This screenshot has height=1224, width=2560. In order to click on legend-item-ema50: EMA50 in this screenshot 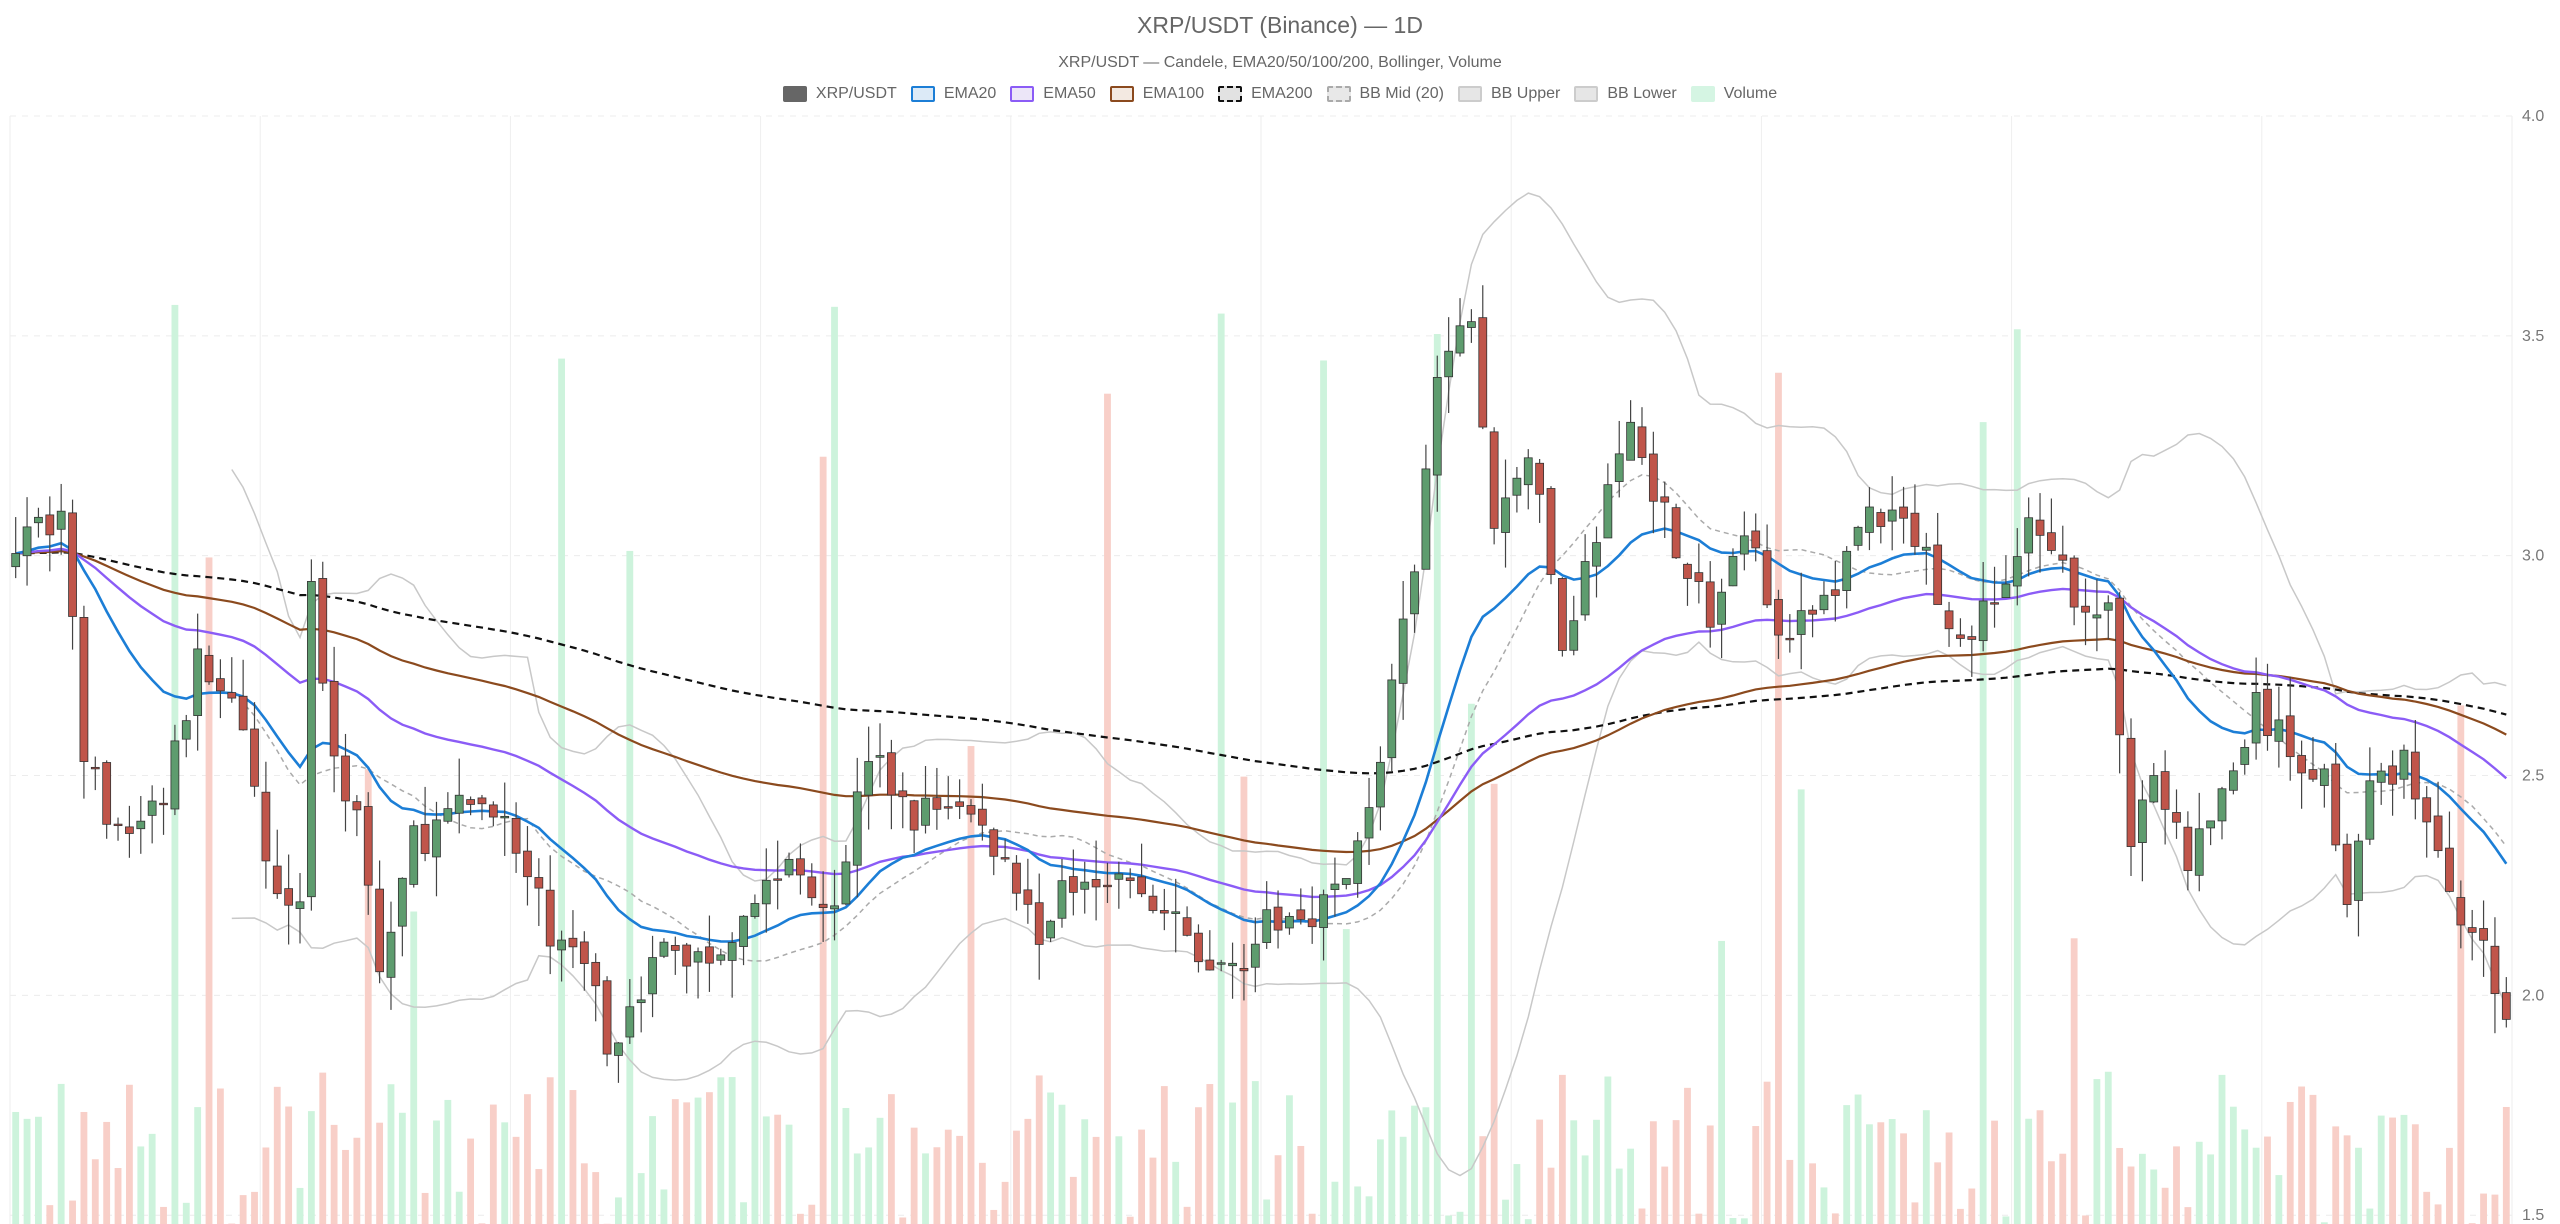, I will do `click(1053, 94)`.